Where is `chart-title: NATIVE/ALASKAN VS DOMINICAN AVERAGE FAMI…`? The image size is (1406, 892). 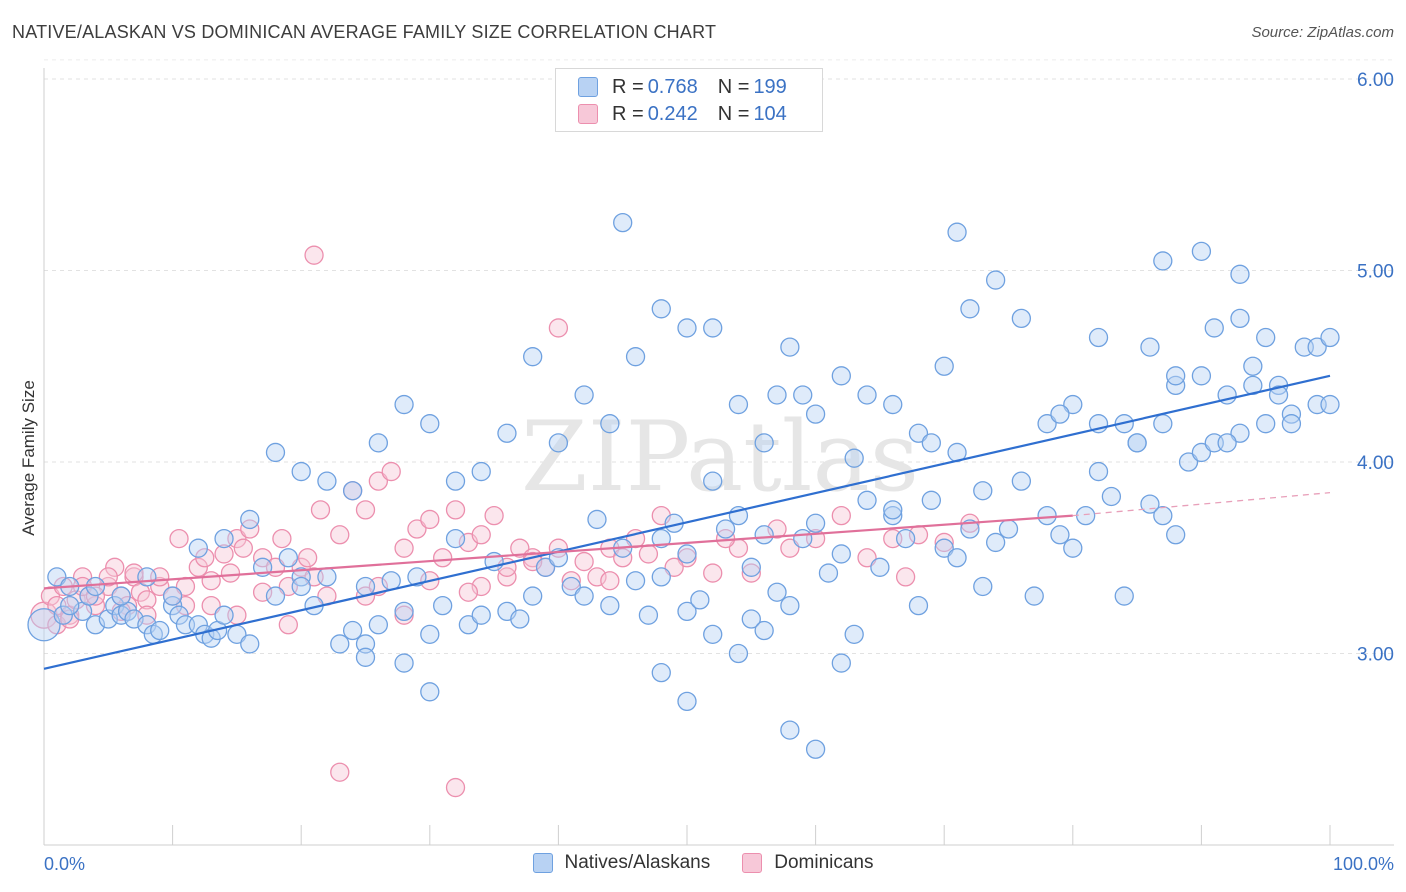 chart-title: NATIVE/ALASKAN VS DOMINICAN AVERAGE FAMI… is located at coordinates (364, 32).